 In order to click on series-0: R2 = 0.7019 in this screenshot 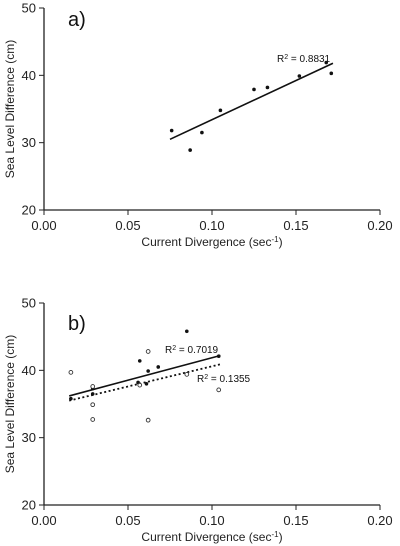, I will do `click(144, 365)`.